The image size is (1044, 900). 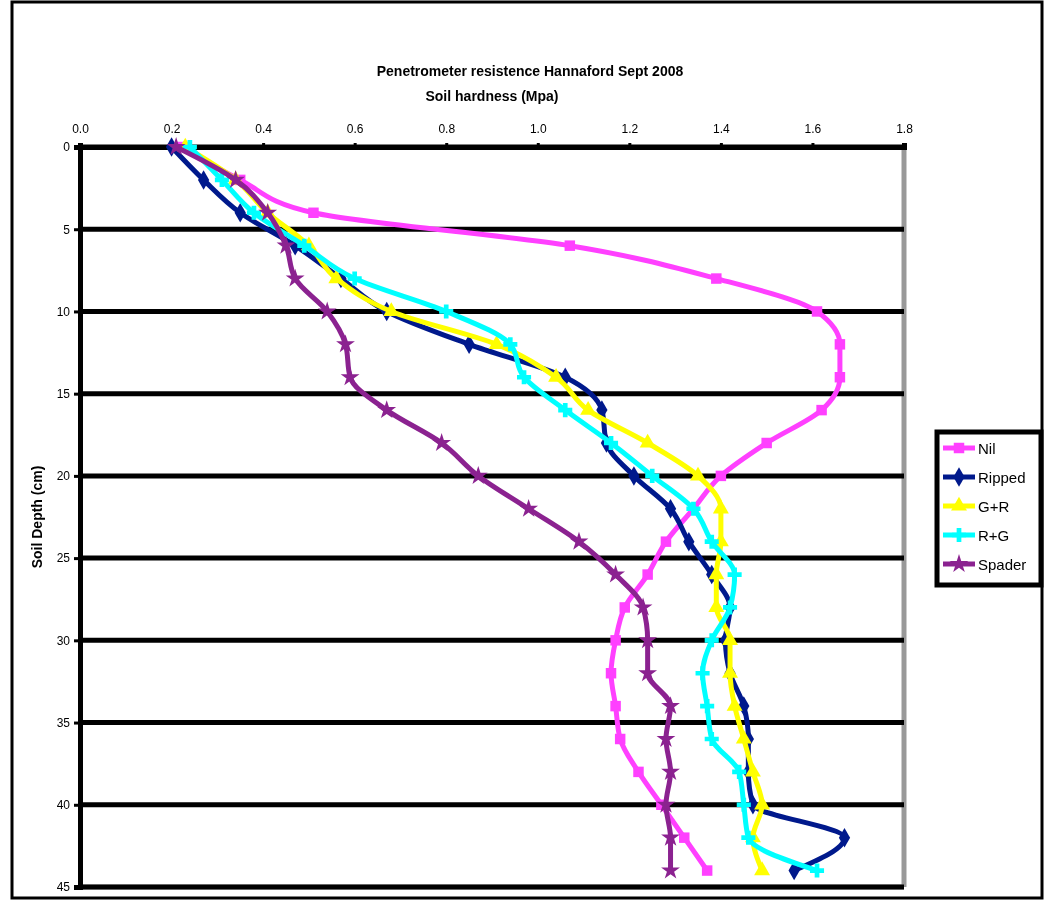 I want to click on chart-title: Penetrometer resistence Hannaford Sept 2008, so click(x=530, y=71).